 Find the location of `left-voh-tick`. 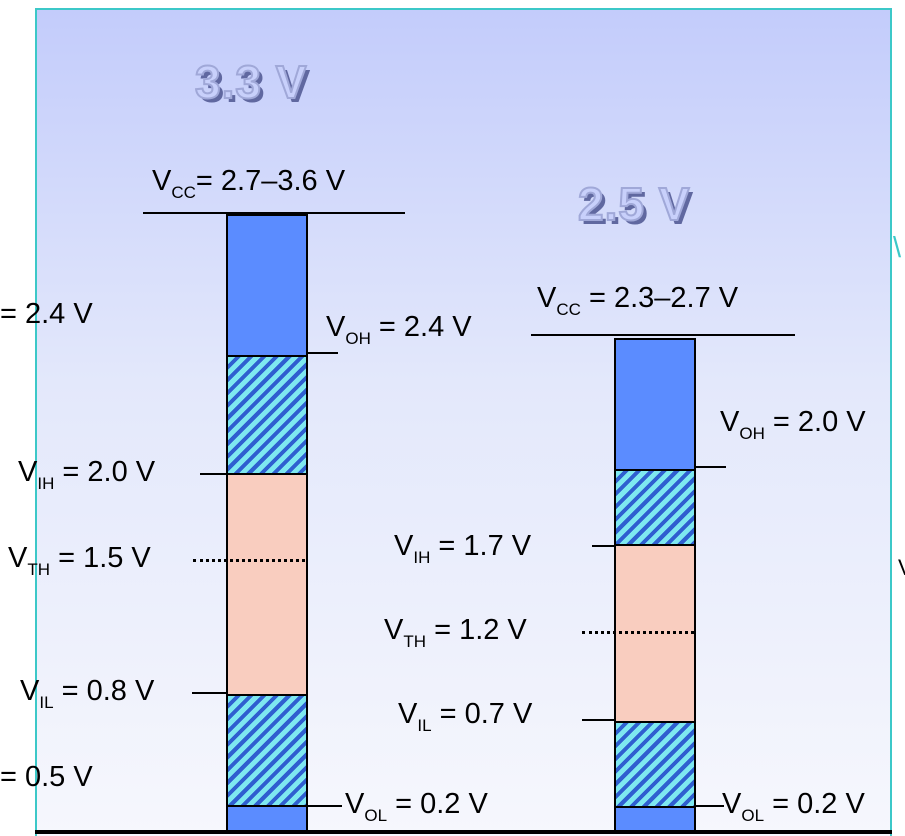

left-voh-tick is located at coordinates (323, 353).